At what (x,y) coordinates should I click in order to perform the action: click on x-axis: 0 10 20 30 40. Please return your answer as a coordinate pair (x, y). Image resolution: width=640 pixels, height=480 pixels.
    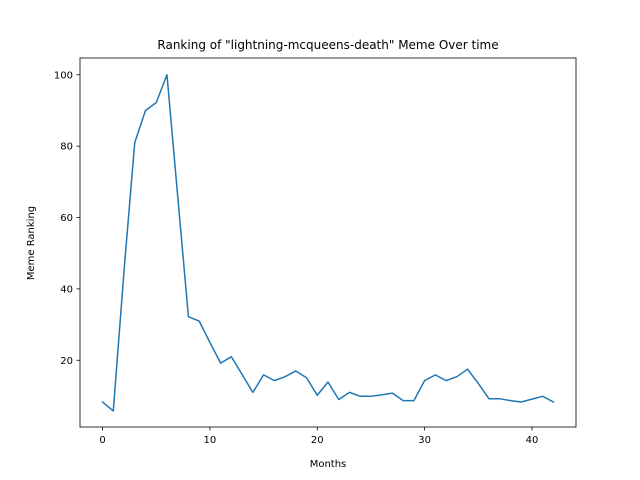
    Looking at the image, I should click on (318, 436).